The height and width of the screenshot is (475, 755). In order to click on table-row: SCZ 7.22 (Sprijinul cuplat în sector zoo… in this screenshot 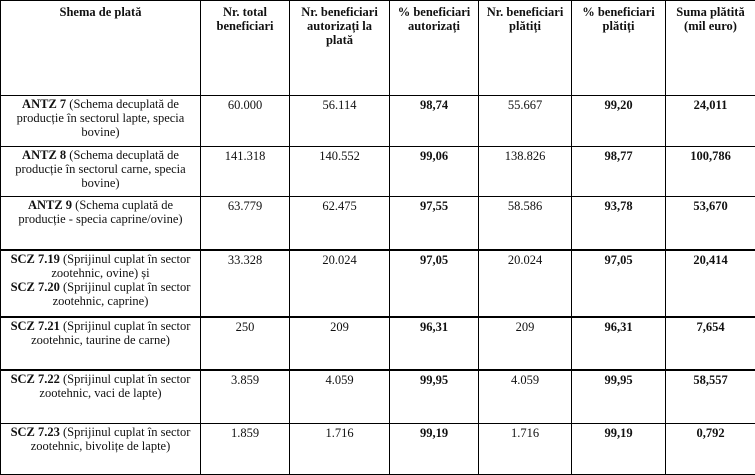, I will do `click(377, 396)`.